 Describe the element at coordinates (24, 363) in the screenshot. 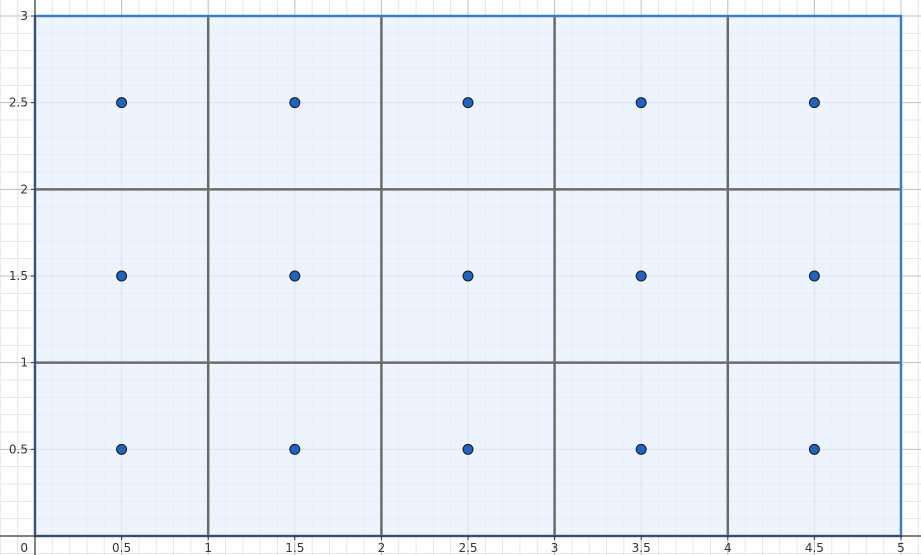

I see `y-tick-label: 1` at that location.